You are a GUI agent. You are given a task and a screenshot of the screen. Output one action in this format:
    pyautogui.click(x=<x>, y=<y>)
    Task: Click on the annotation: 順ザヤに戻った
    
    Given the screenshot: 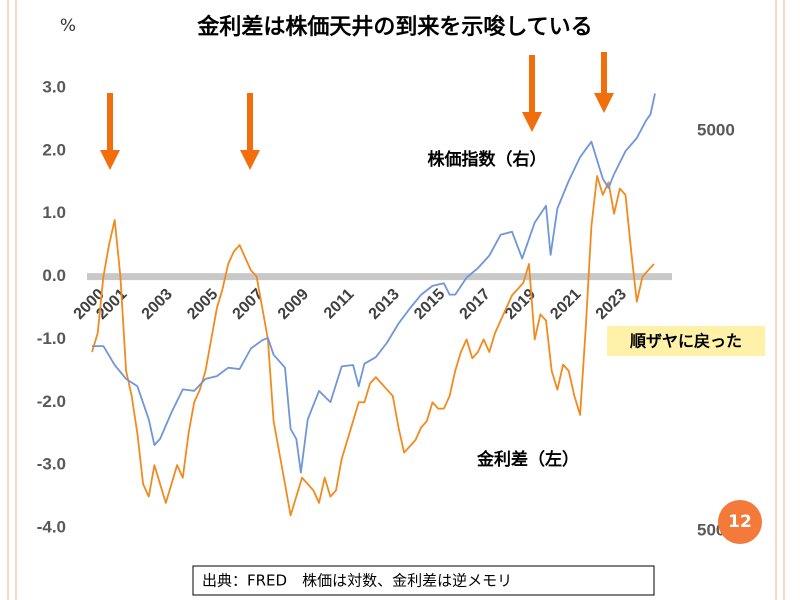 What is the action you would take?
    pyautogui.click(x=685, y=341)
    